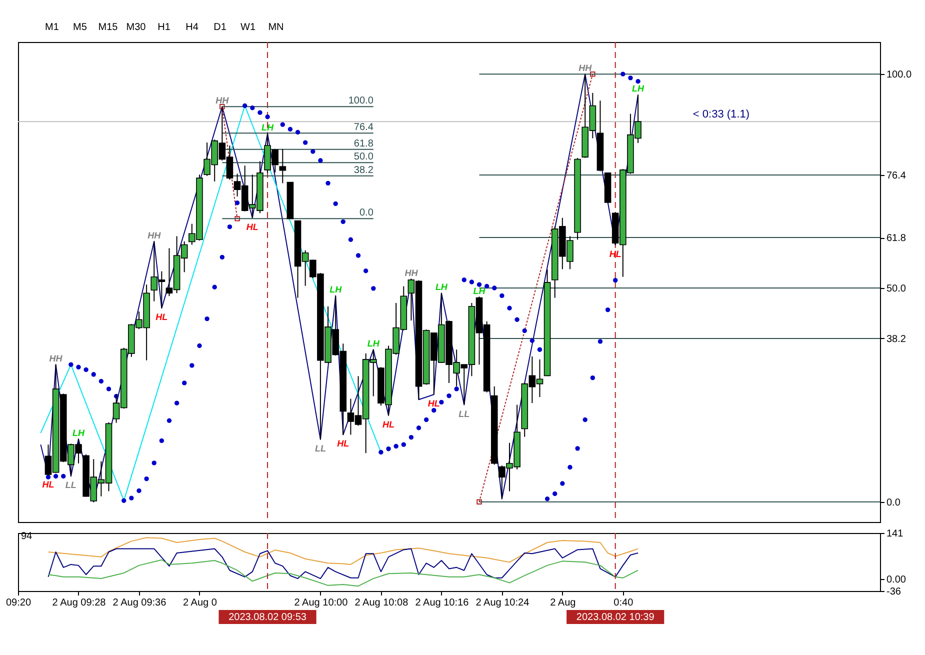 The width and height of the screenshot is (925, 655). Describe the element at coordinates (108, 27) in the screenshot. I see `text: M15` at that location.